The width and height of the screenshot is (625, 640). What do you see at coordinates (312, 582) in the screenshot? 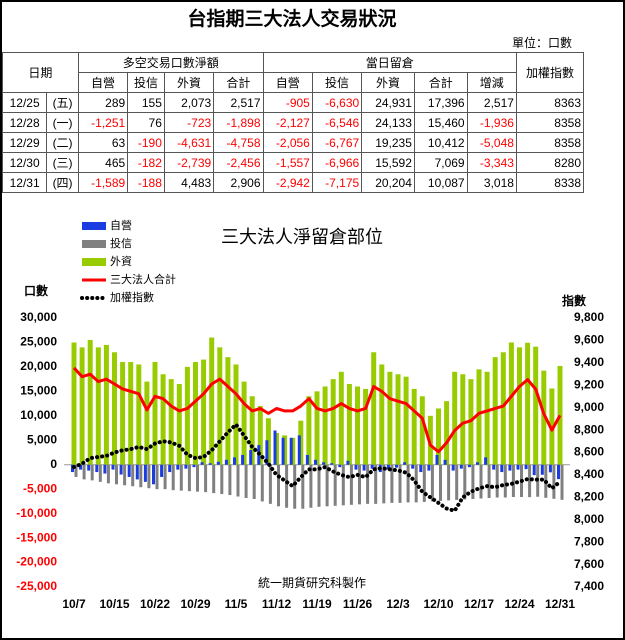
I see `note: 統一期貨研究科製作` at bounding box center [312, 582].